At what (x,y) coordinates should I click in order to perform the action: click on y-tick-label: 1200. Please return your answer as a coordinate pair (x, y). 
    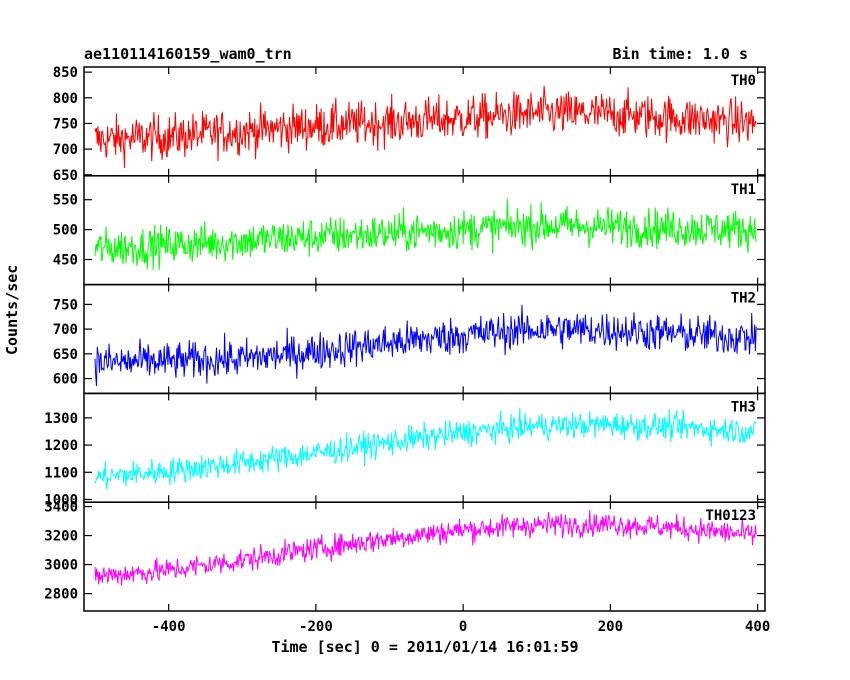
    Looking at the image, I should click on (61, 446).